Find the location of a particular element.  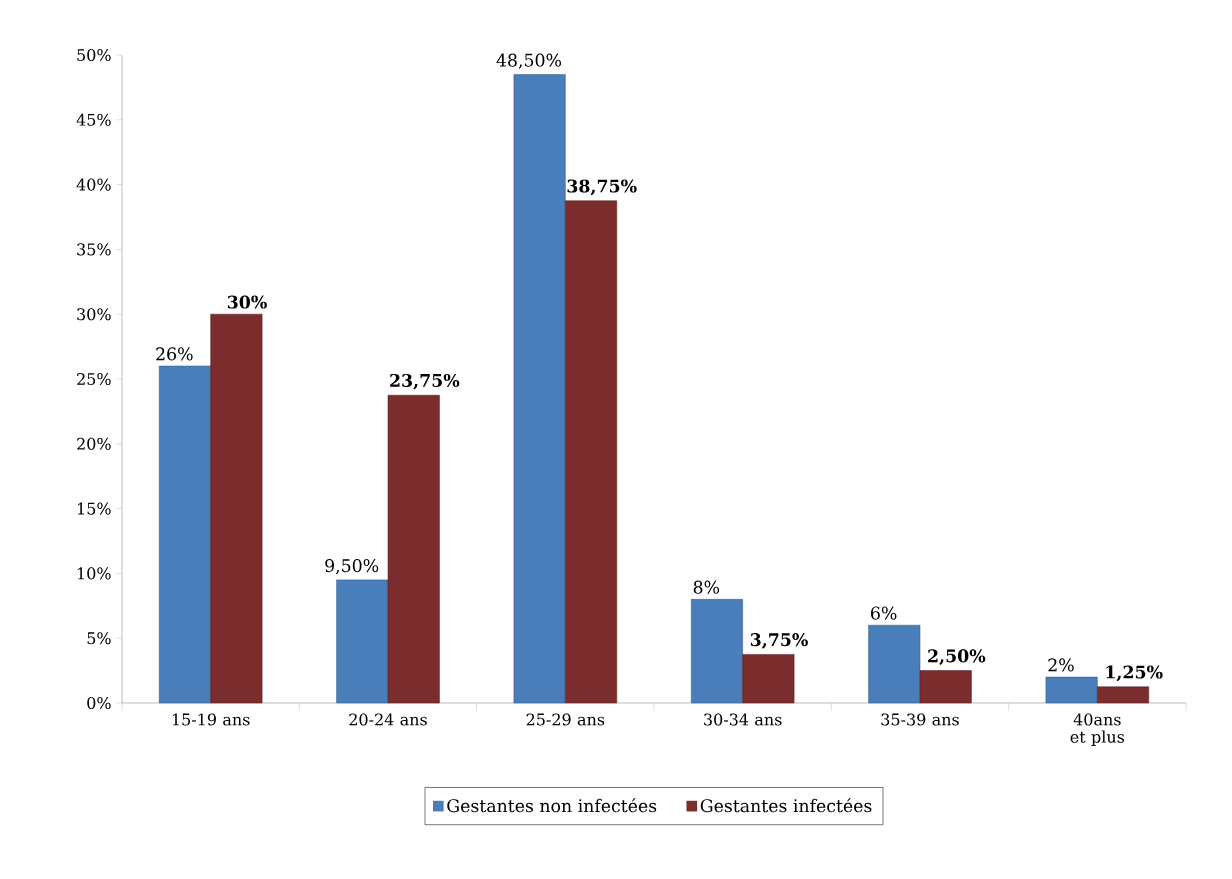

data-label: 48,50% is located at coordinates (529, 61).